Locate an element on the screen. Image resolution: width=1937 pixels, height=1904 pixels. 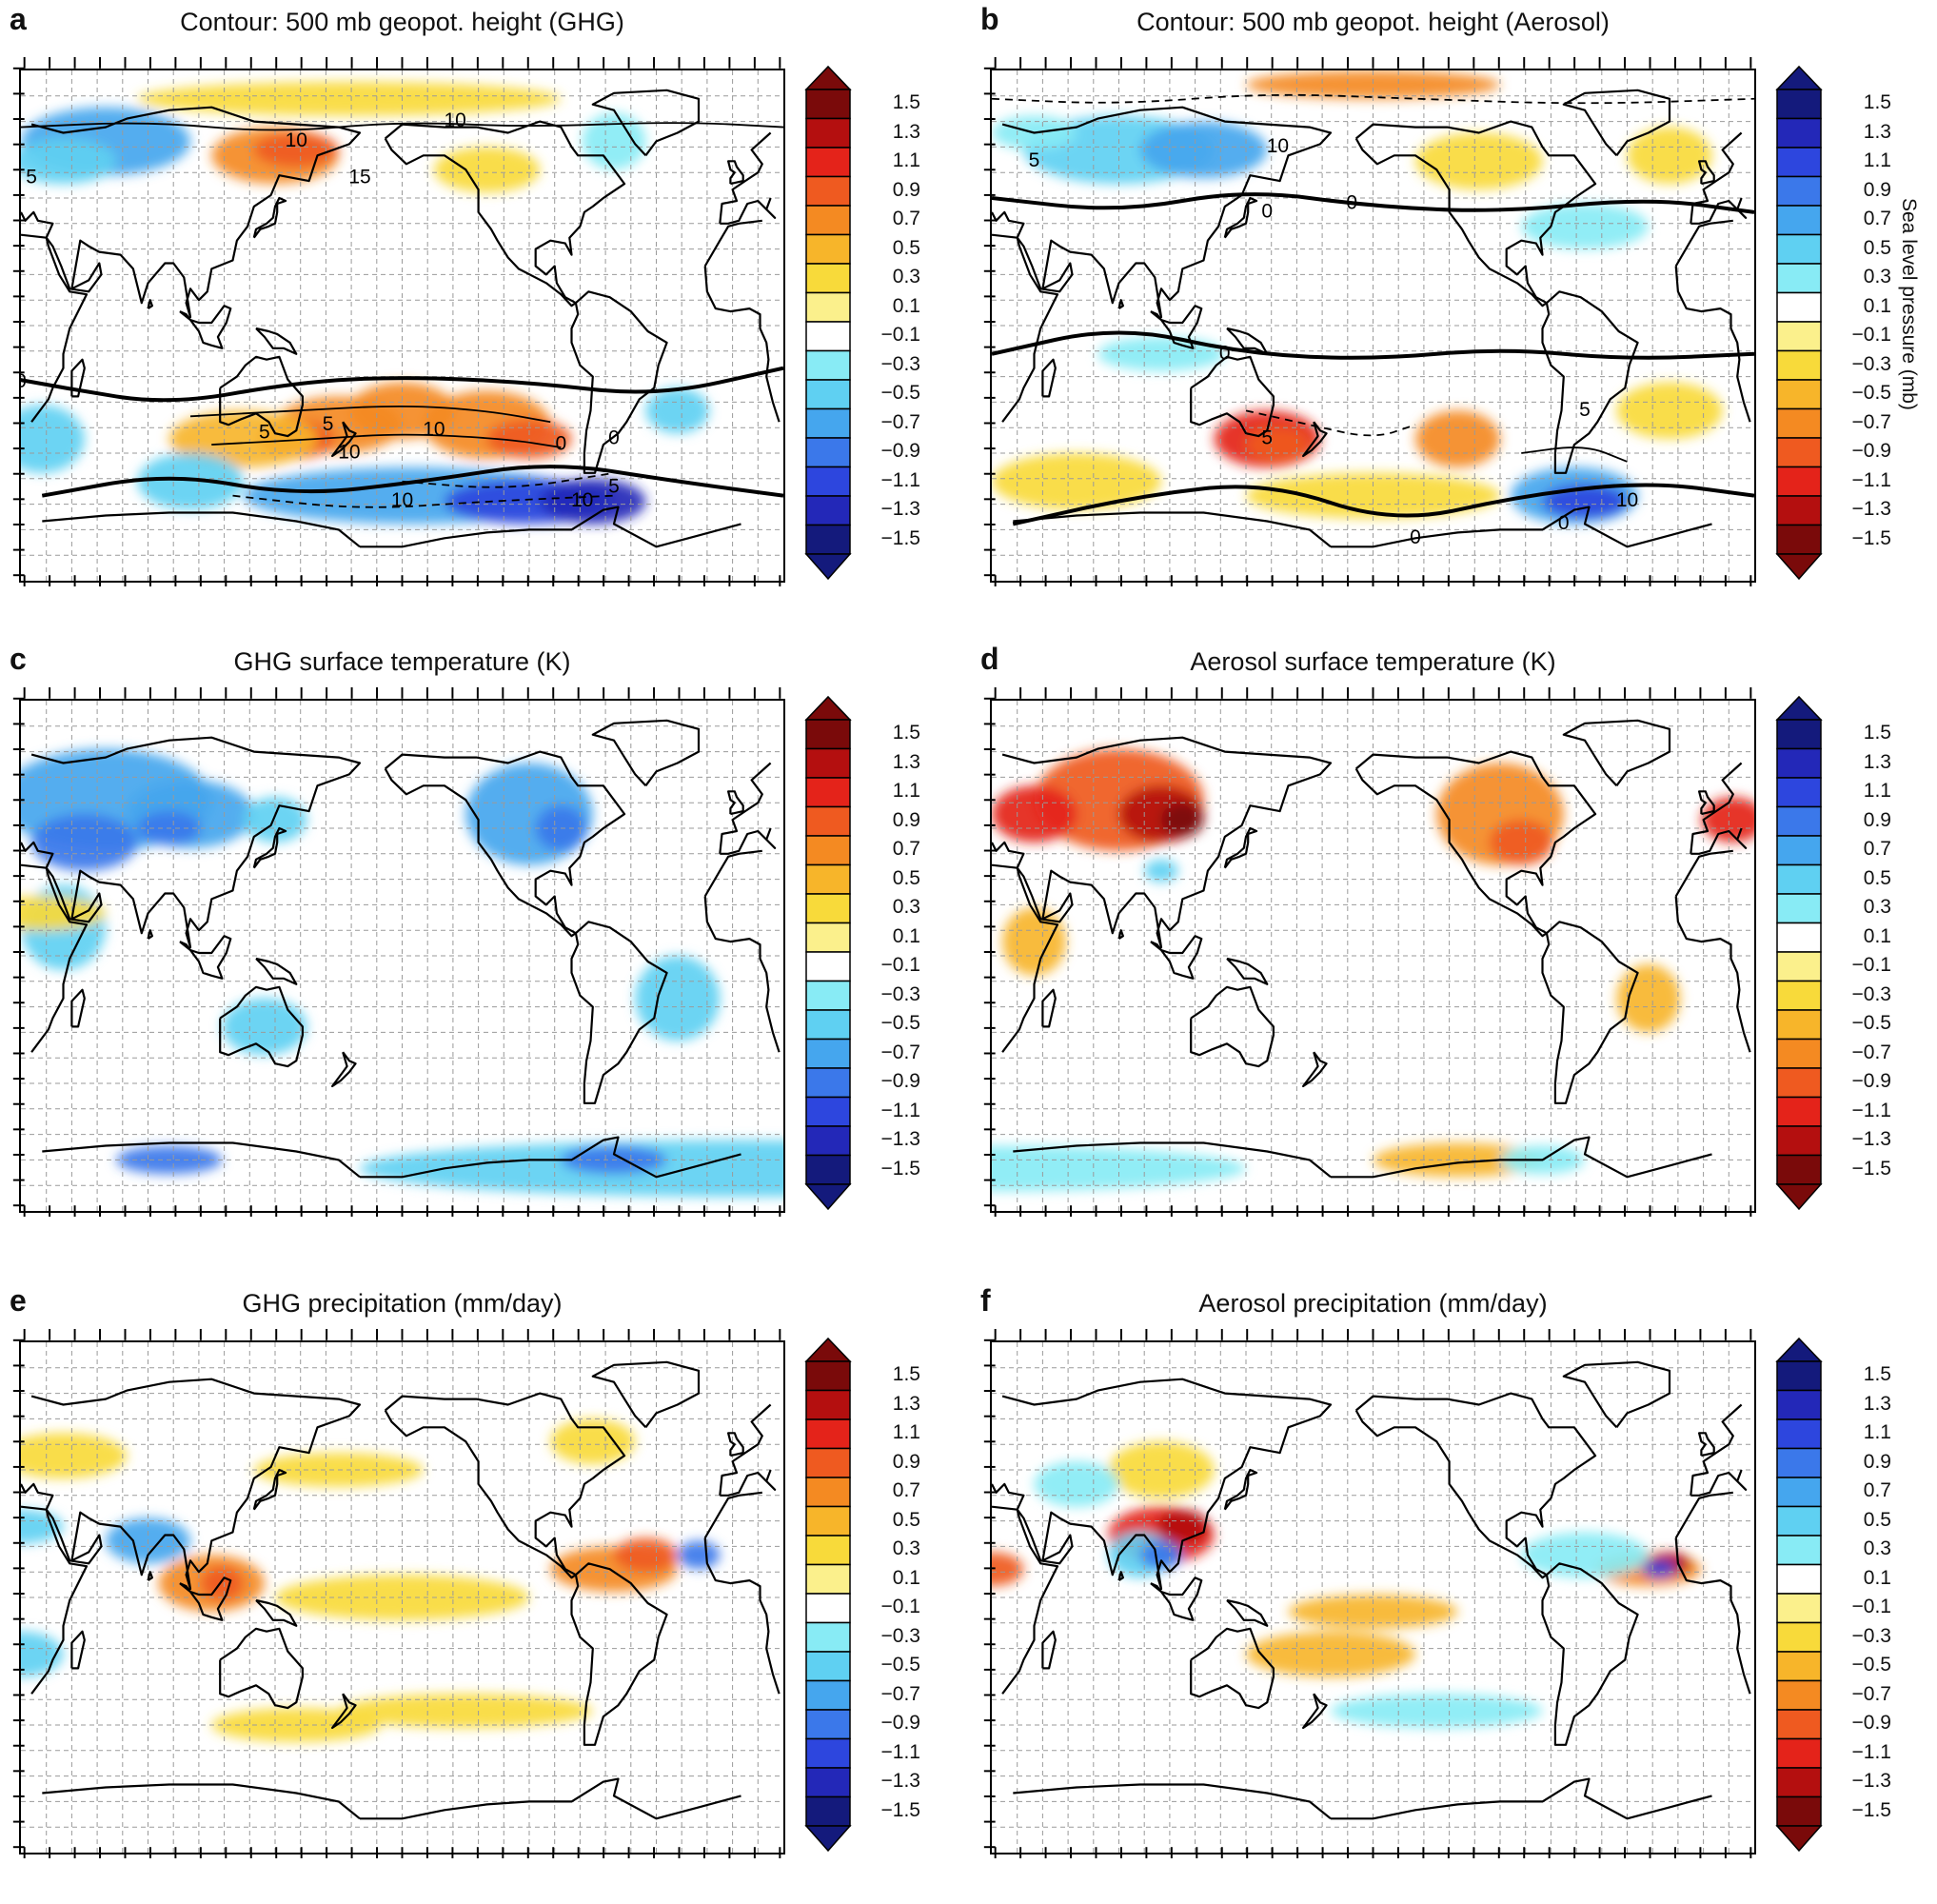
panel-letter: f is located at coordinates (985, 1300).